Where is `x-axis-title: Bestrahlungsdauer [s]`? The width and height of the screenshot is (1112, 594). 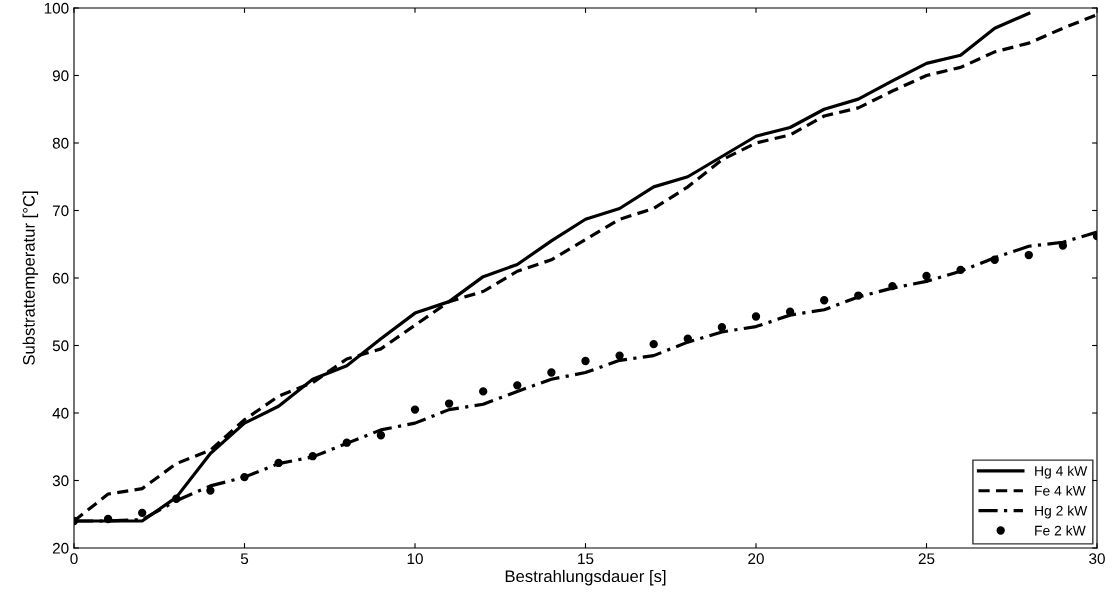 x-axis-title: Bestrahlungsdauer [s] is located at coordinates (585, 577).